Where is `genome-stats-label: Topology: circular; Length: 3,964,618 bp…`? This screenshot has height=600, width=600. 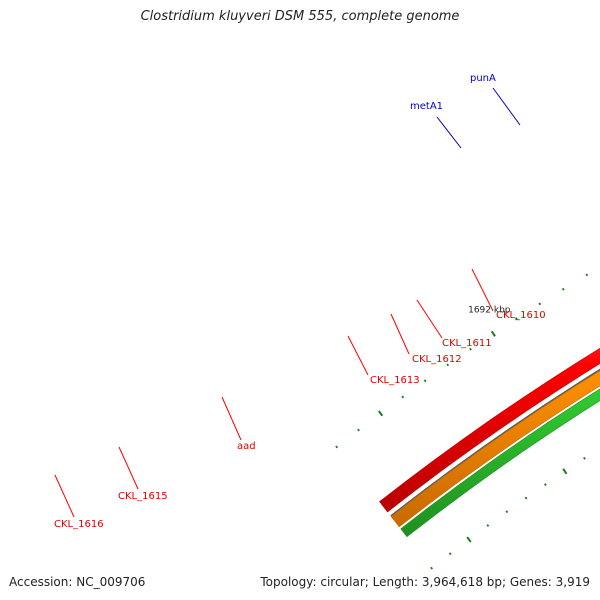
genome-stats-label: Topology: circular; Length: 3,964,618 bp… is located at coordinates (425, 582).